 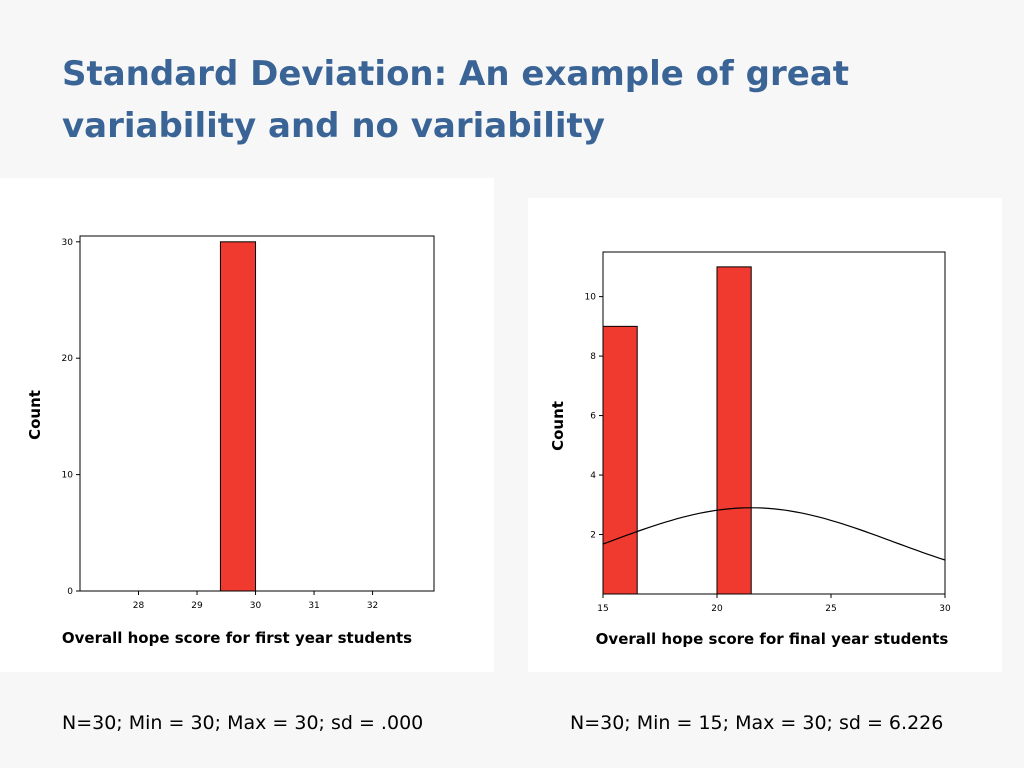 What do you see at coordinates (139, 606) in the screenshot?
I see `chart-0-x-tick-label-0: 28` at bounding box center [139, 606].